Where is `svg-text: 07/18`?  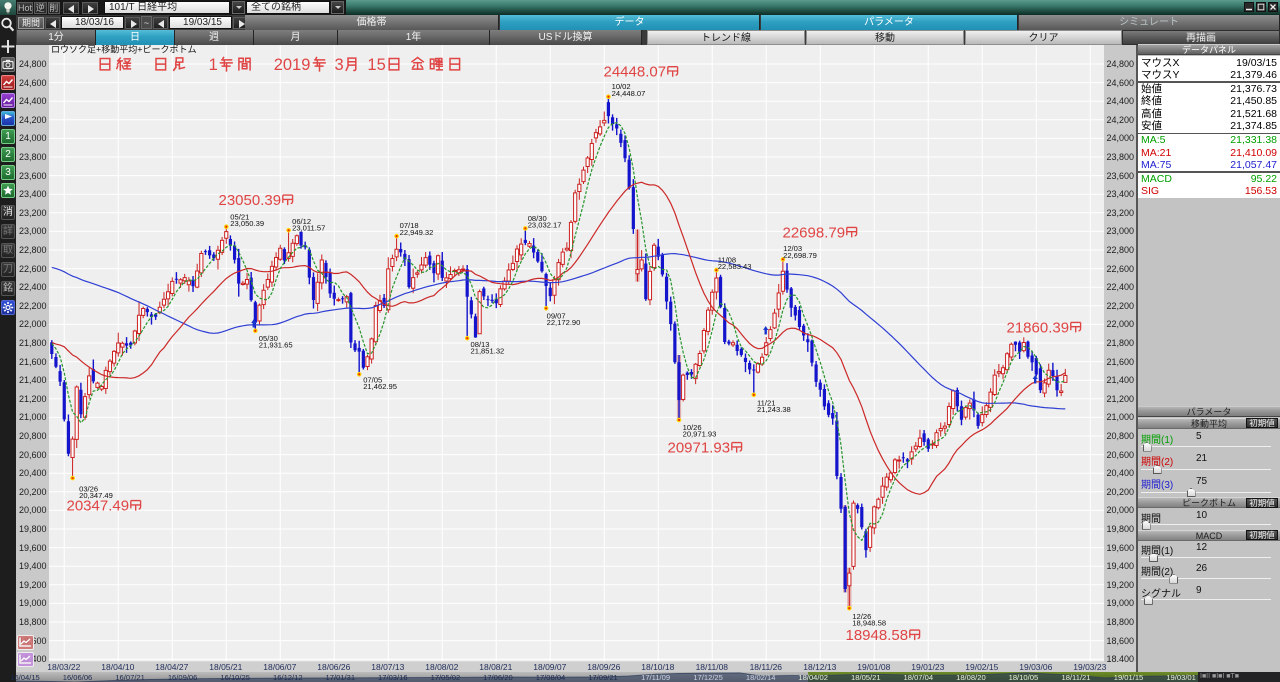 svg-text: 07/18 is located at coordinates (408, 225).